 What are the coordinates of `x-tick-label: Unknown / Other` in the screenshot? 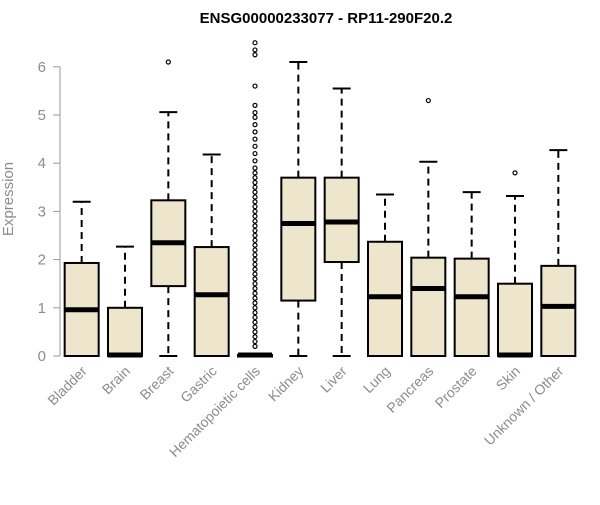 It's located at (524, 406).